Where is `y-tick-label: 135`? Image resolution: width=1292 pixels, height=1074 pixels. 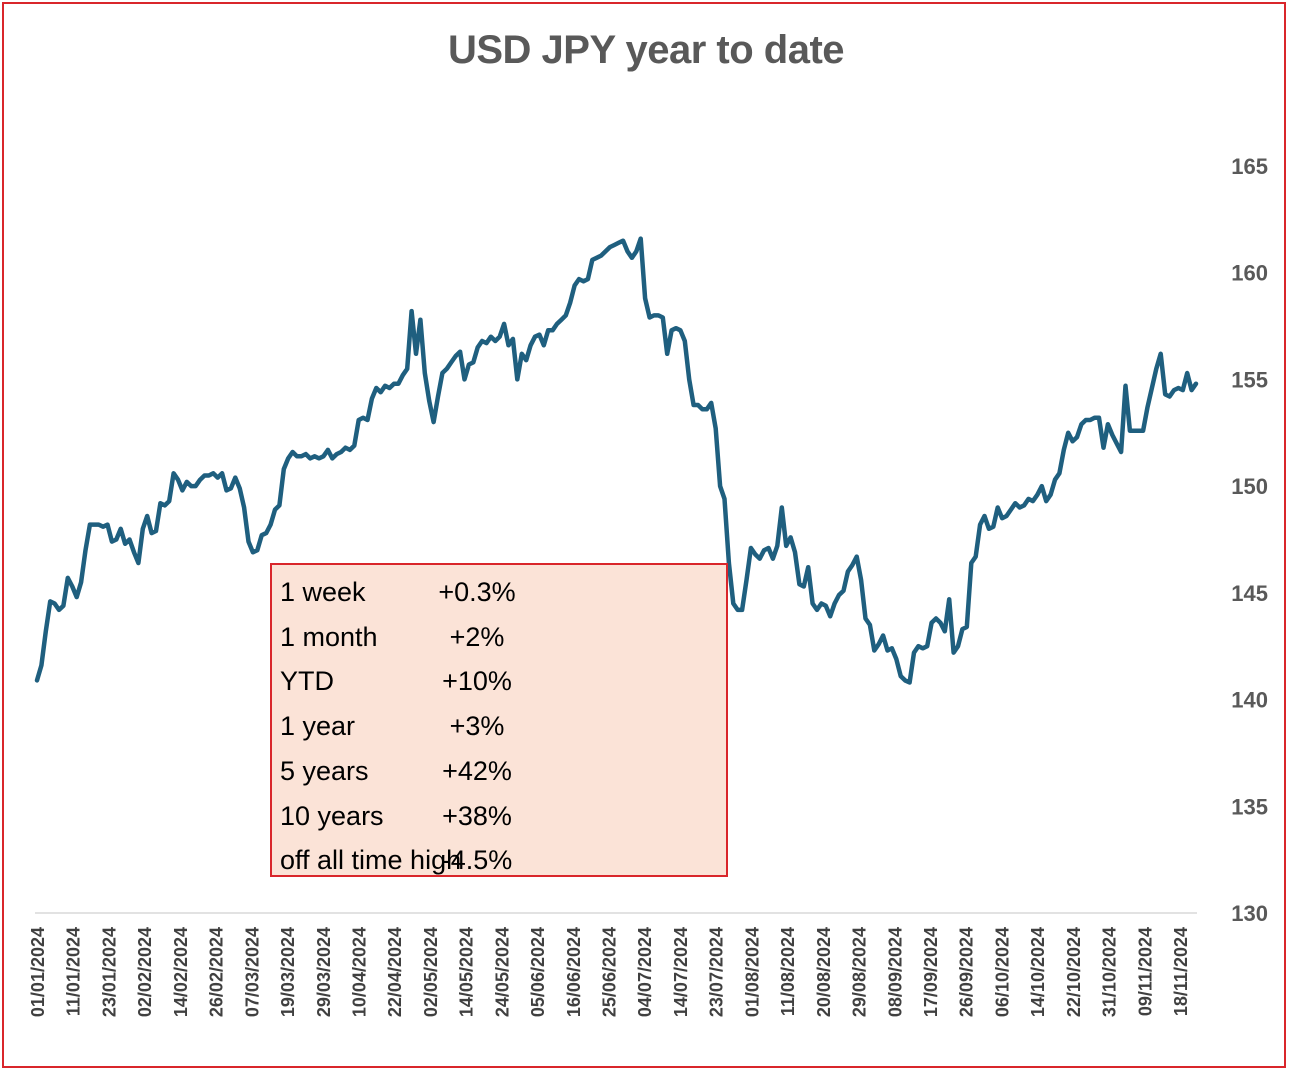 y-tick-label: 135 is located at coordinates (1249, 806).